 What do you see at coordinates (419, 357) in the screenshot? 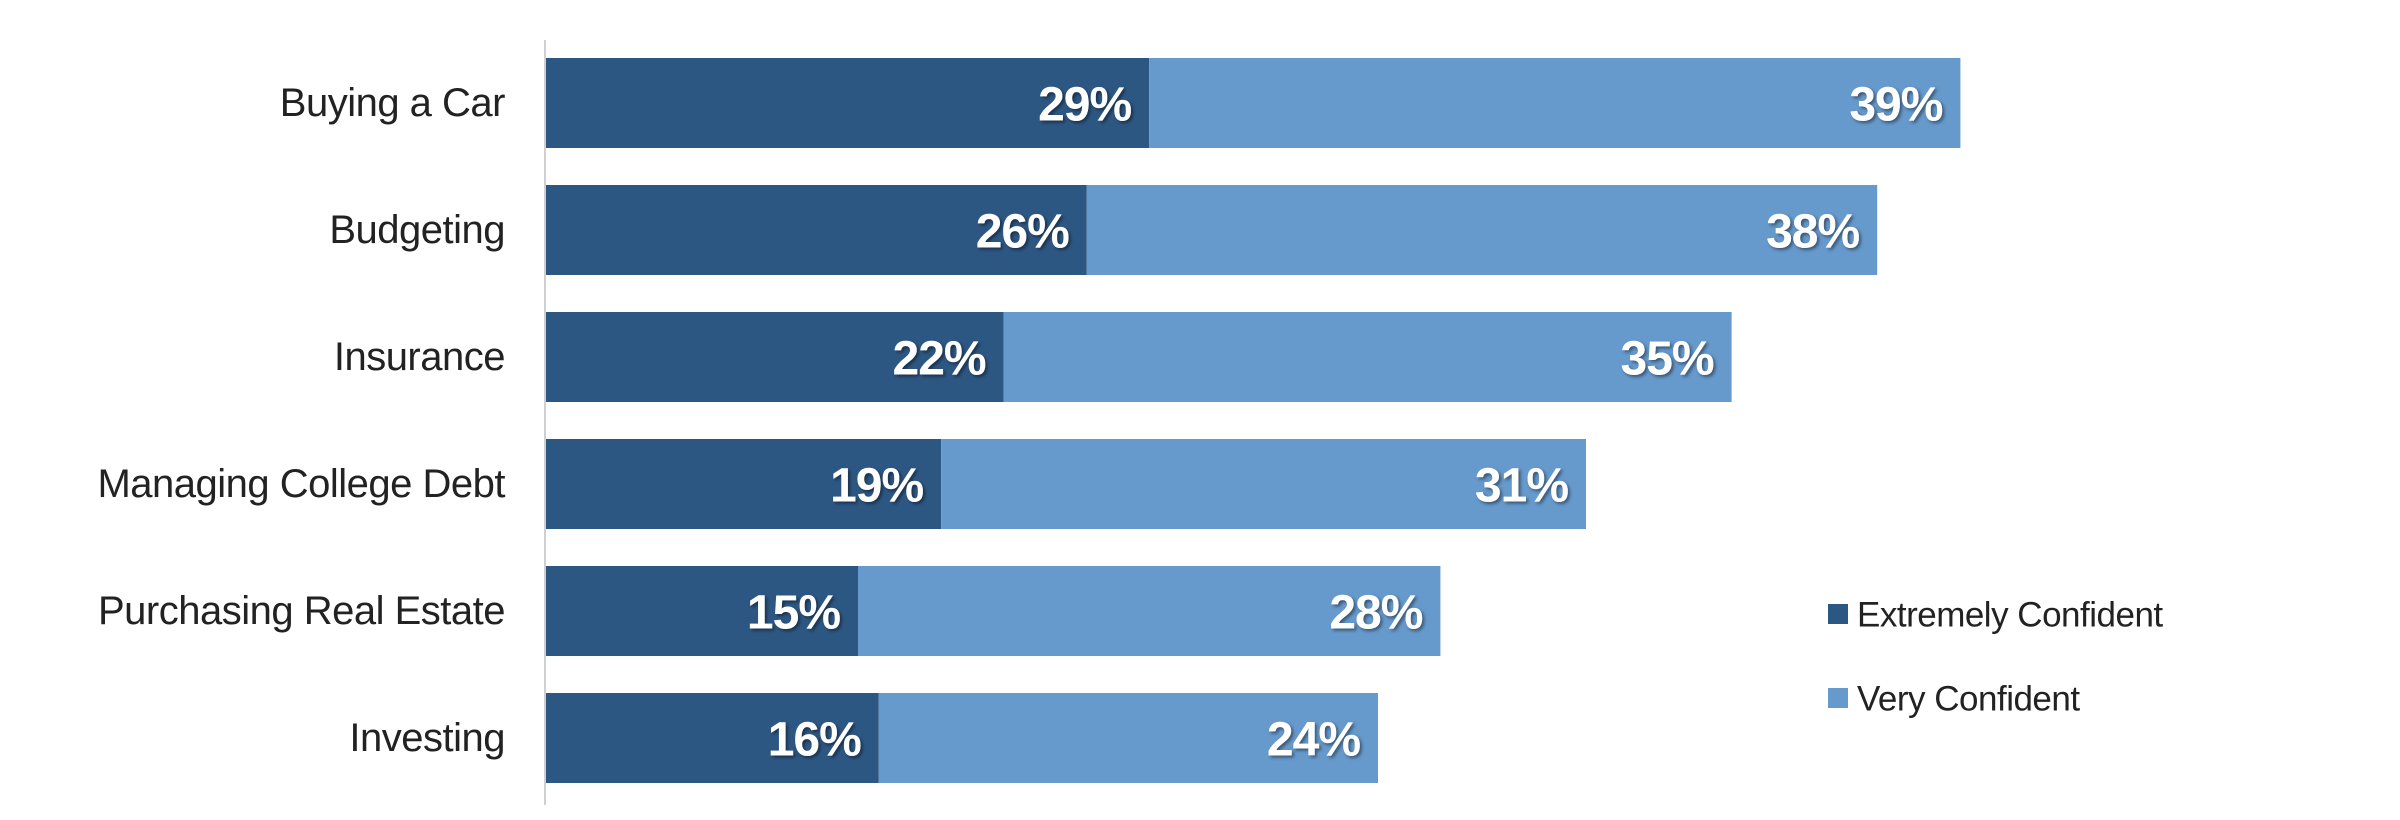
I see `category-label: Insurance` at bounding box center [419, 357].